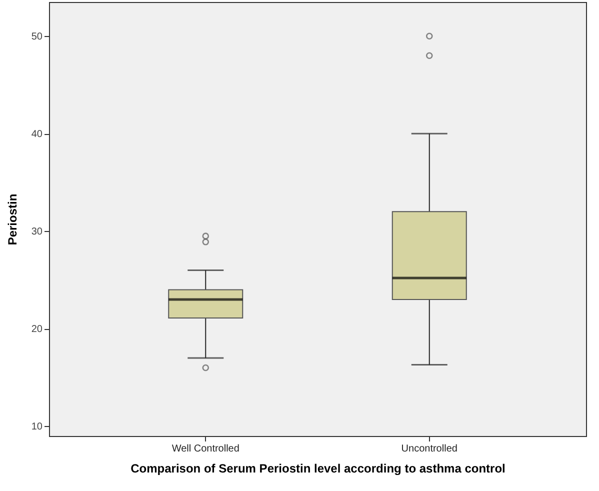  What do you see at coordinates (37, 330) in the screenshot?
I see `y-tick-label: 20` at bounding box center [37, 330].